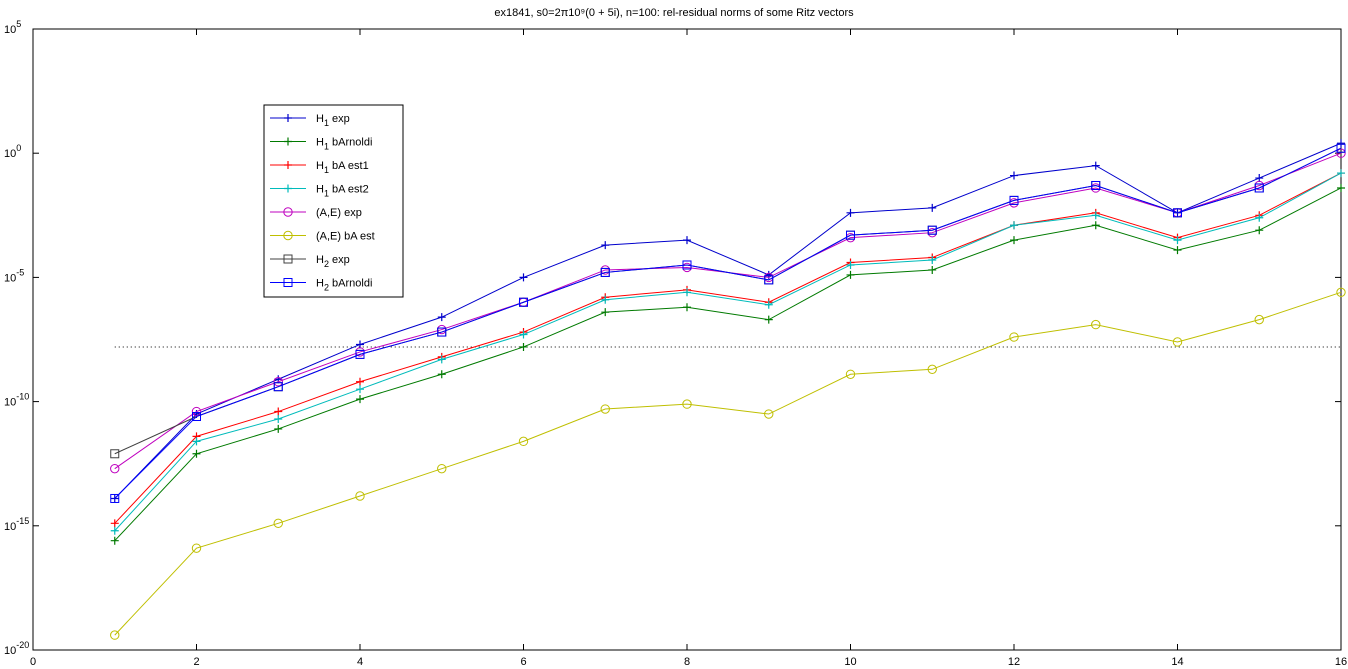  Describe the element at coordinates (12, 27) in the screenshot. I see `y-tick-label: 105` at that location.